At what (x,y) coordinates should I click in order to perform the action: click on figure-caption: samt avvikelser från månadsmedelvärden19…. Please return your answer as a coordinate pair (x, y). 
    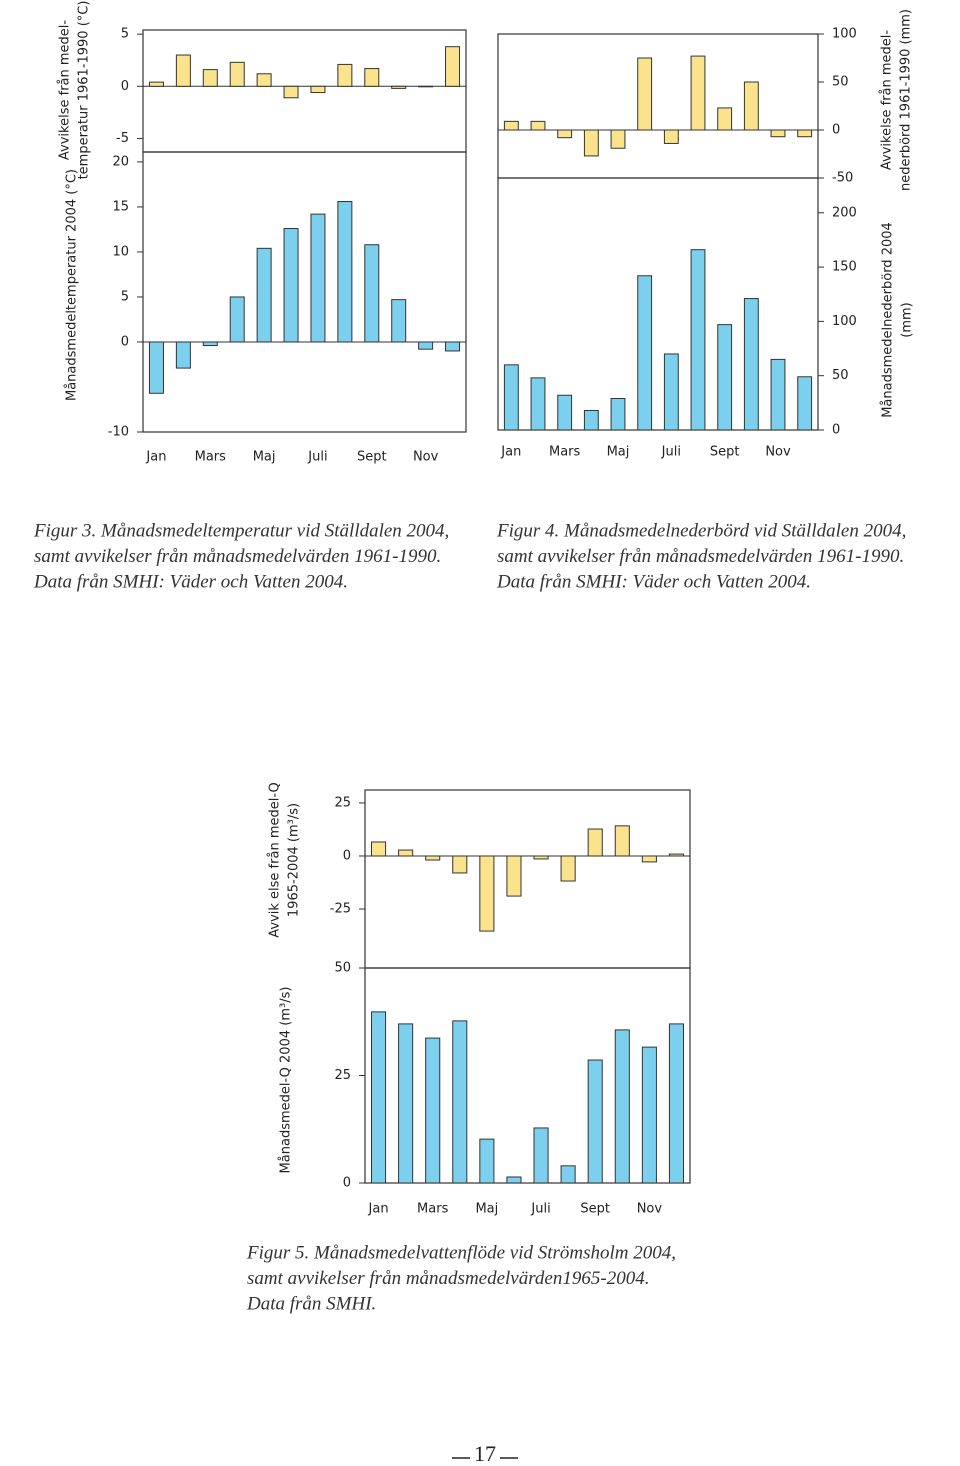
    Looking at the image, I should click on (448, 1278).